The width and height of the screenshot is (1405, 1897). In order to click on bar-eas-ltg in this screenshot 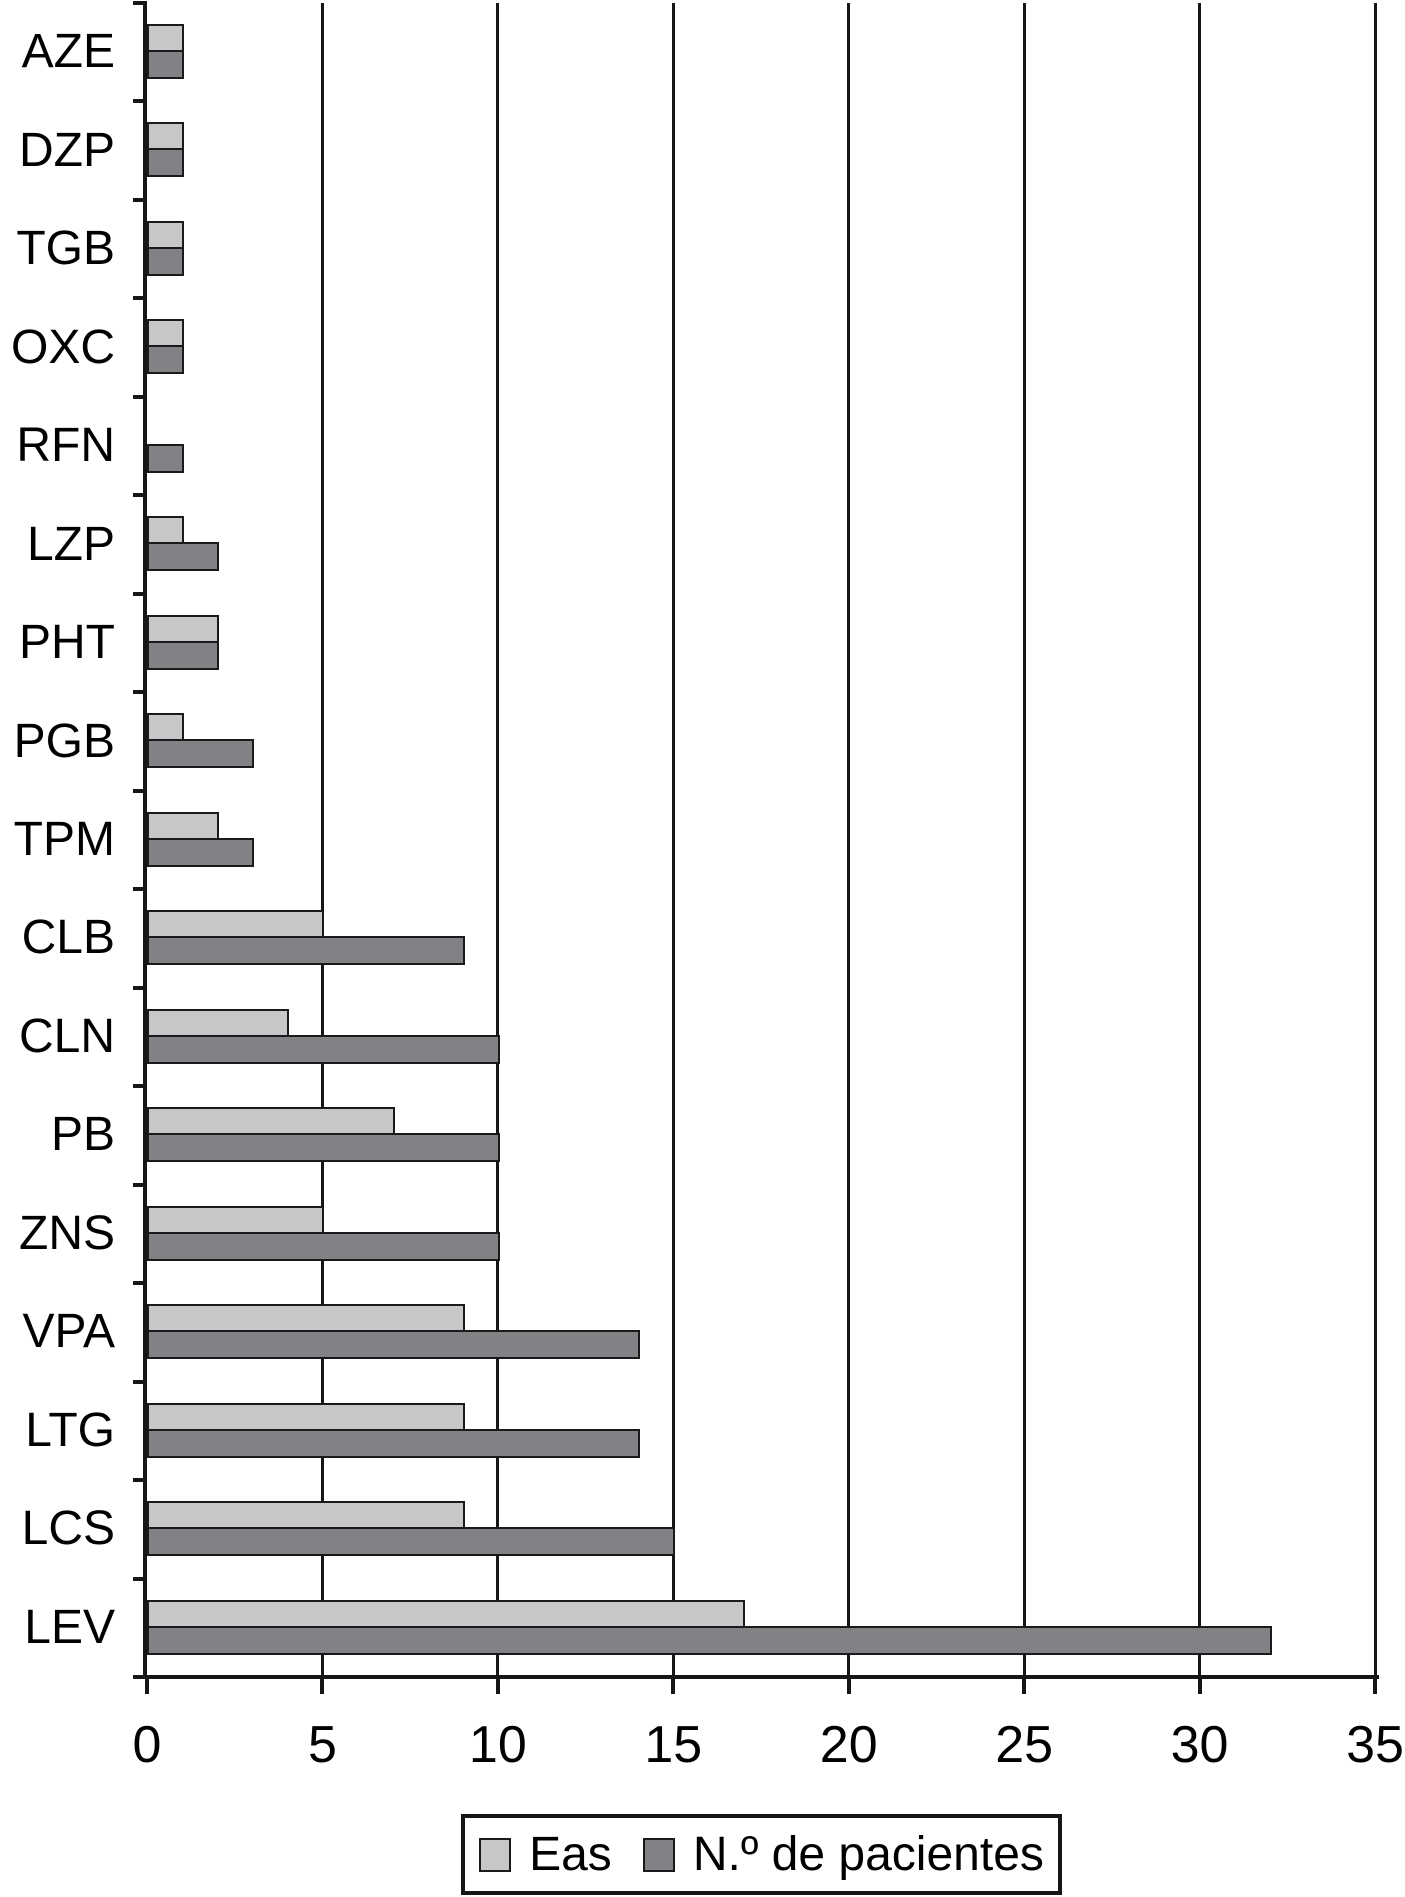, I will do `click(306, 1416)`.